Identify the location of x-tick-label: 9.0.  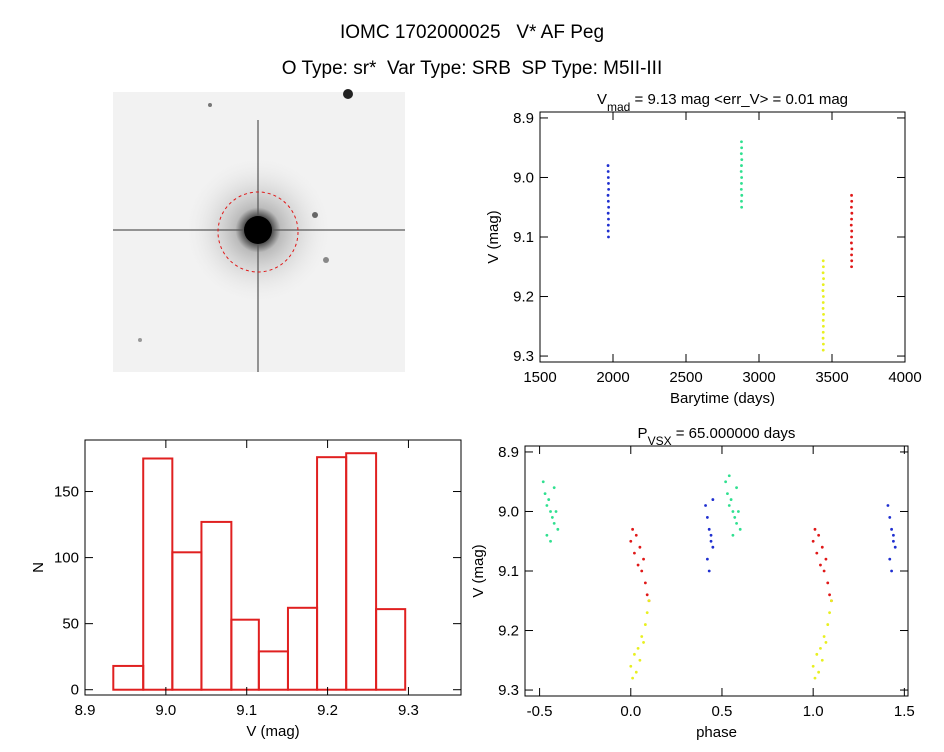
(165, 710).